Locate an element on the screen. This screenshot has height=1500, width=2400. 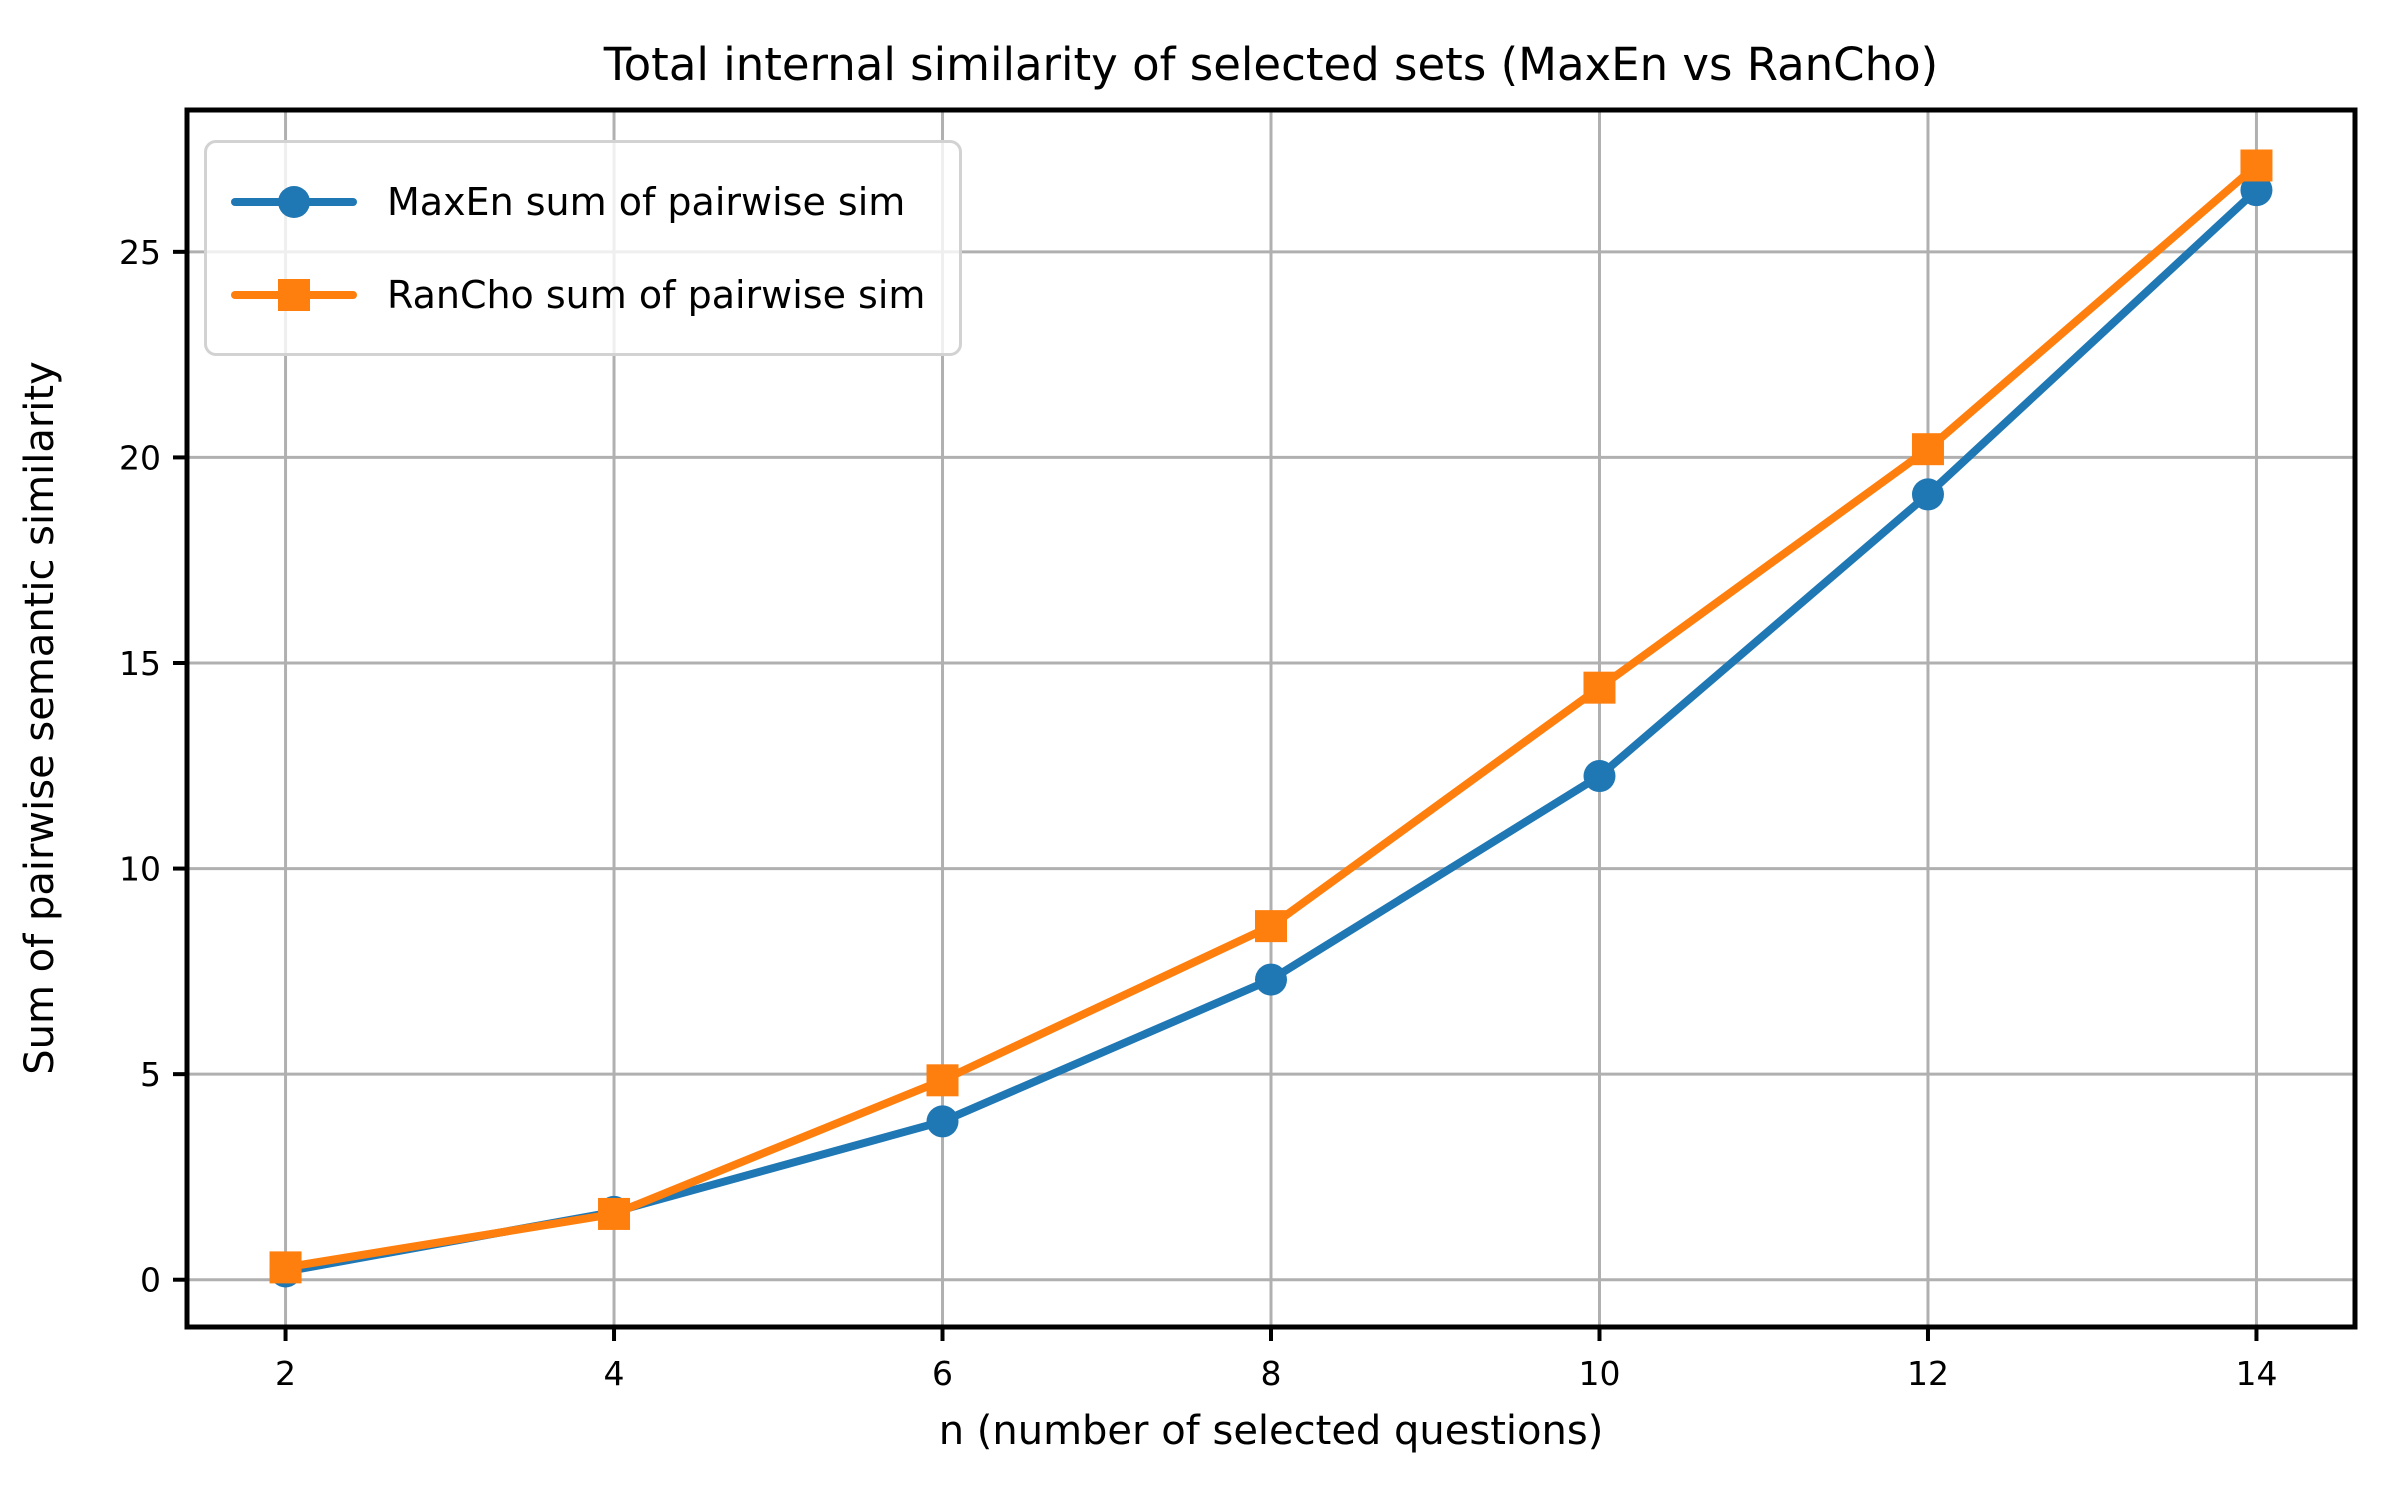
y-tick-label: 5 is located at coordinates (150, 1074).